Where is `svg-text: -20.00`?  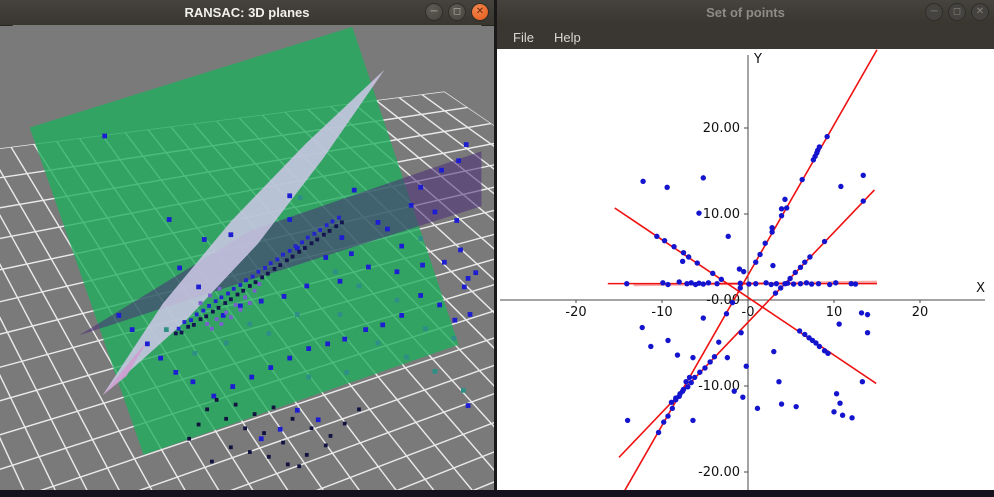 svg-text: -20.00 is located at coordinates (719, 472).